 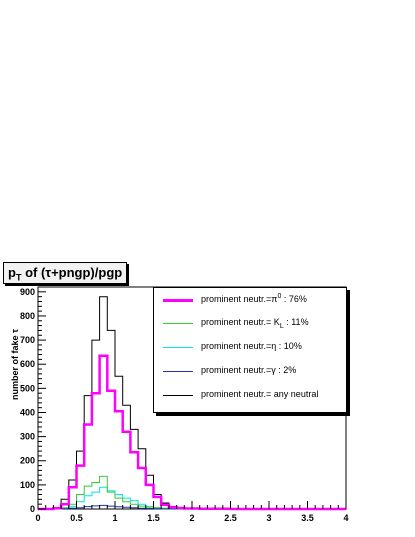 What do you see at coordinates (18, 277) in the screenshot?
I see `title-subscript: T` at bounding box center [18, 277].